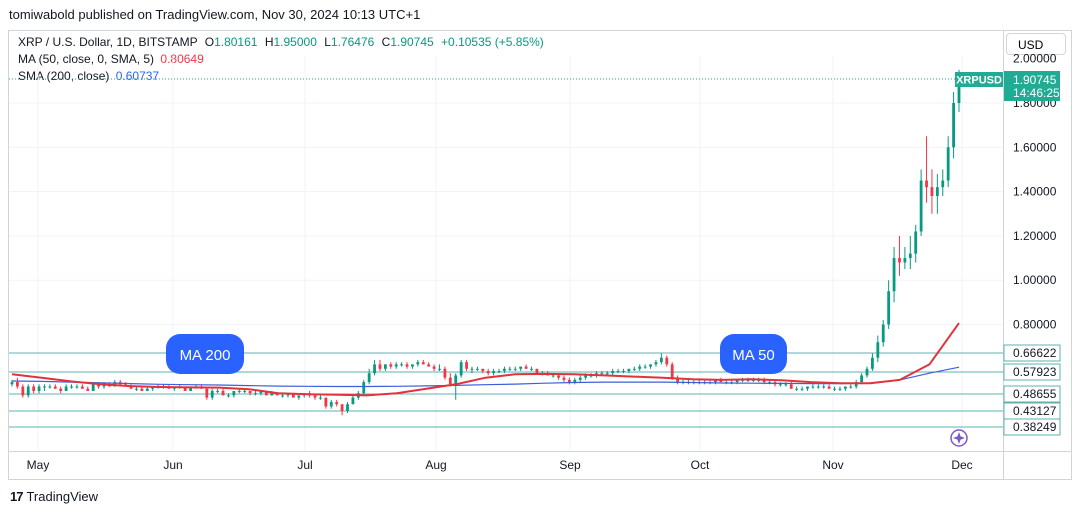 This screenshot has width=1080, height=515. I want to click on legend-sma200-label: SMA (200, close), so click(64, 76).